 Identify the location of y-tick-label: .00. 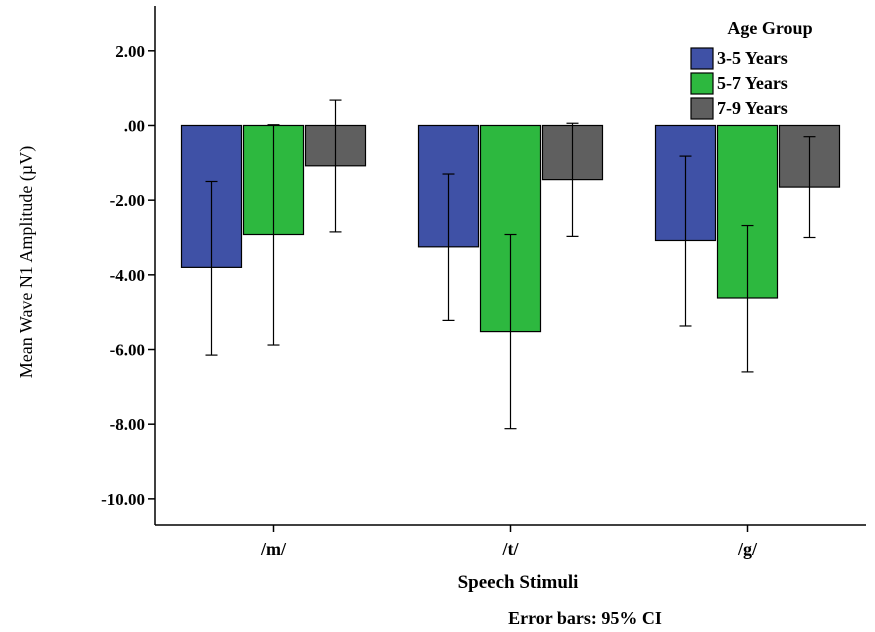
(134, 125).